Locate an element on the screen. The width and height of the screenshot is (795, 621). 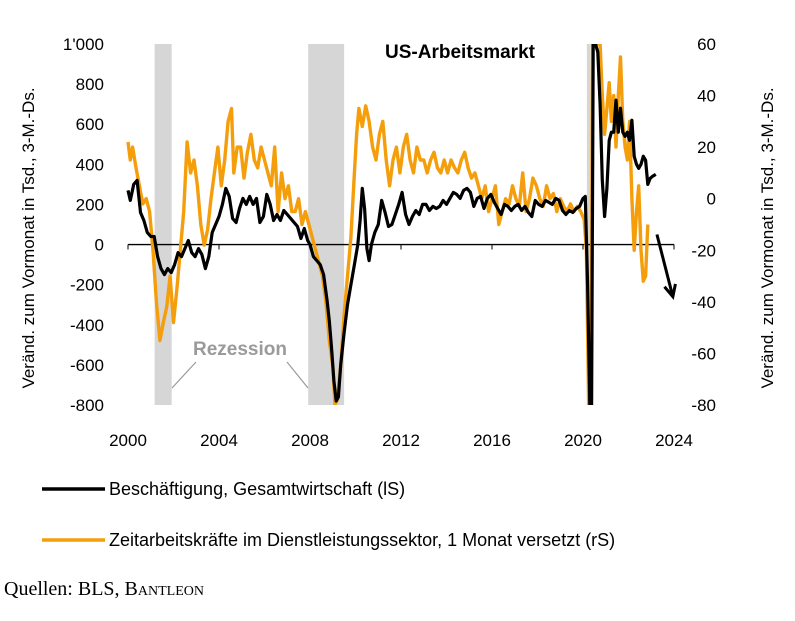
right-y-tick-label: 0 is located at coordinates (711, 199).